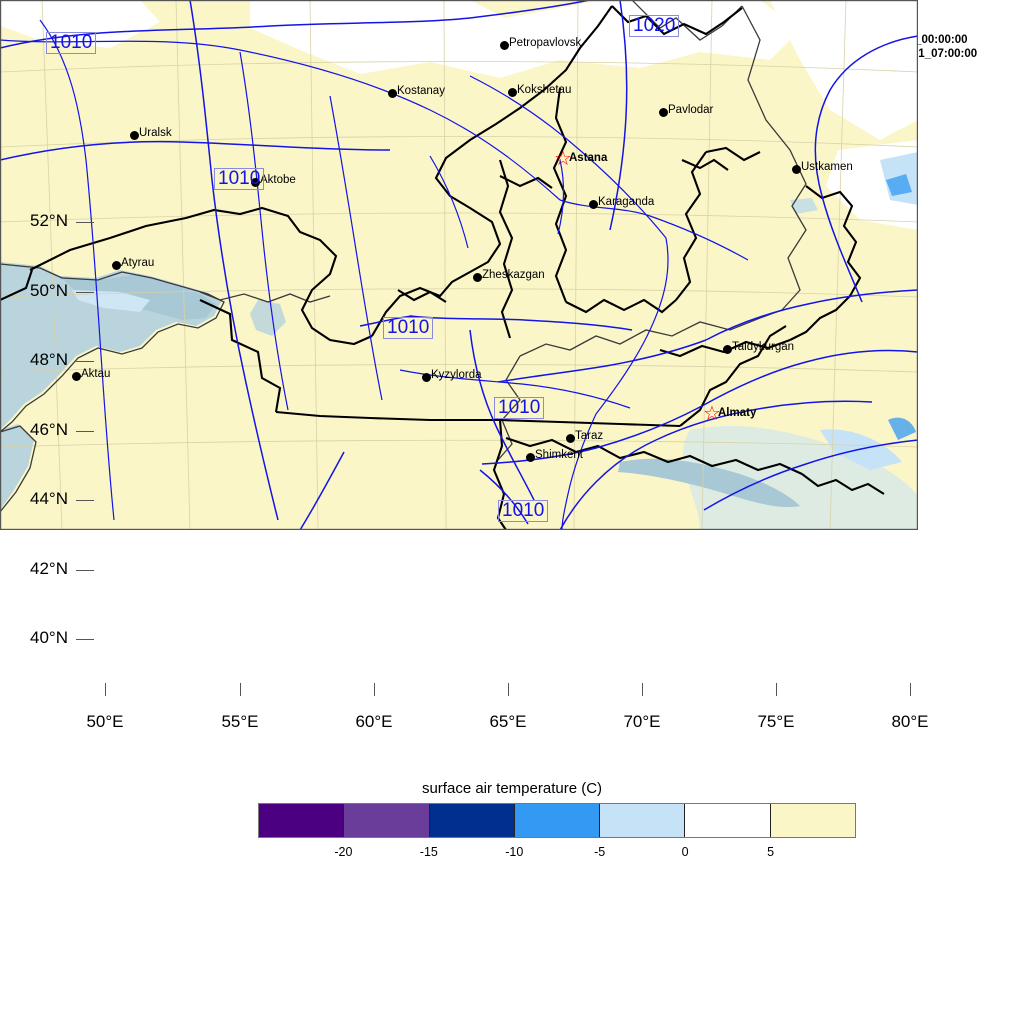 The height and width of the screenshot is (1024, 1024). Describe the element at coordinates (240, 721) in the screenshot. I see `lon-tick-label: 55°E` at that location.